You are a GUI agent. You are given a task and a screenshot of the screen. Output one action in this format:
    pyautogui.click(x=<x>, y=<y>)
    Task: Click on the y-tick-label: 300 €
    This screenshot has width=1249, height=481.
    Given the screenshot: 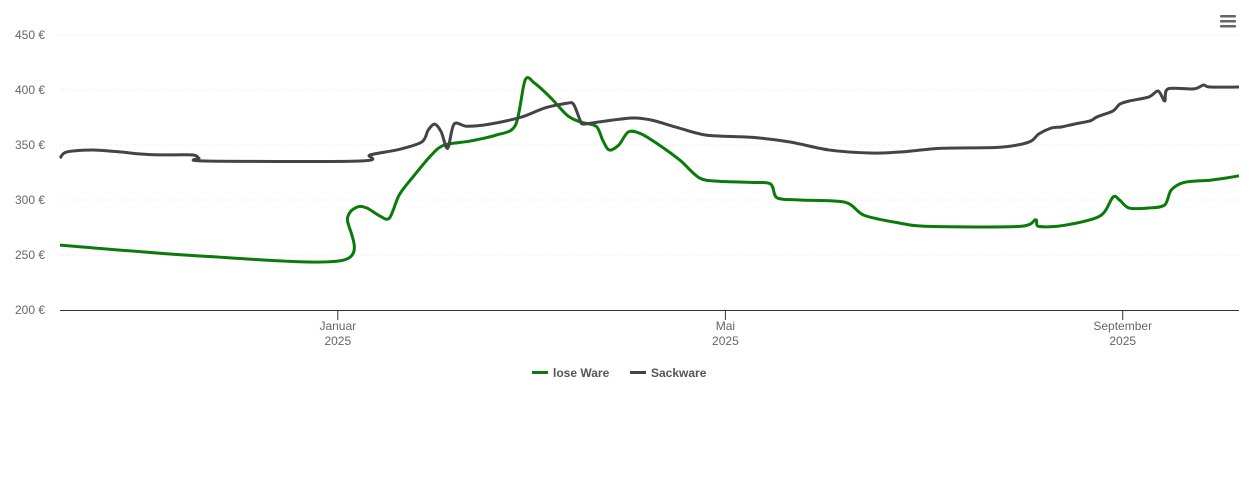 What is the action you would take?
    pyautogui.click(x=30, y=200)
    